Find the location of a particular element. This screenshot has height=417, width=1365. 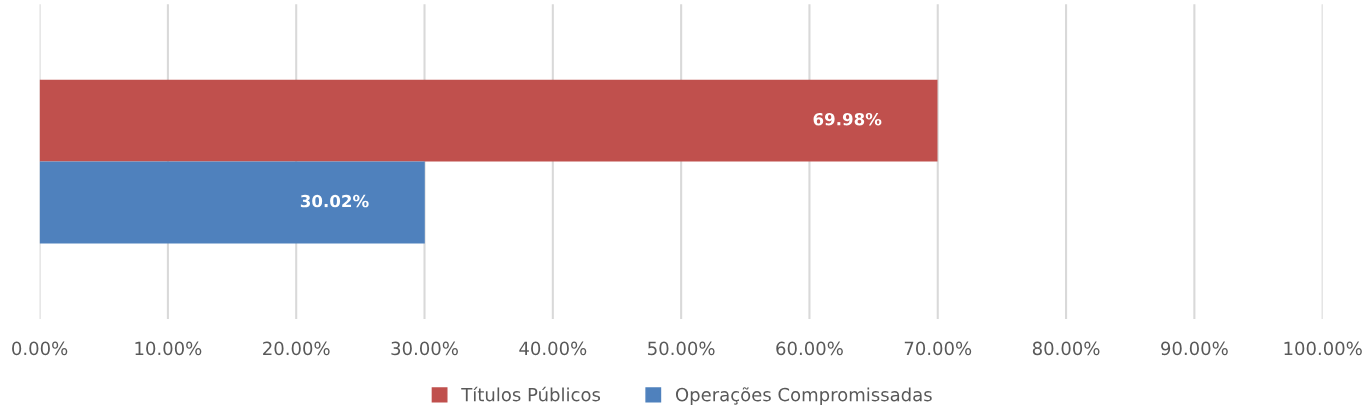

x-tick-label: 100.00% is located at coordinates (1323, 348).